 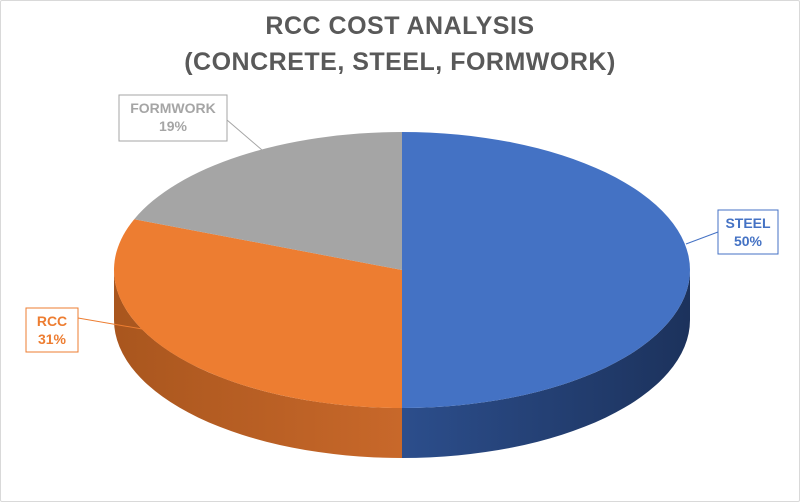 What do you see at coordinates (173, 108) in the screenshot?
I see `data-label-category-formwork: FORMWORK` at bounding box center [173, 108].